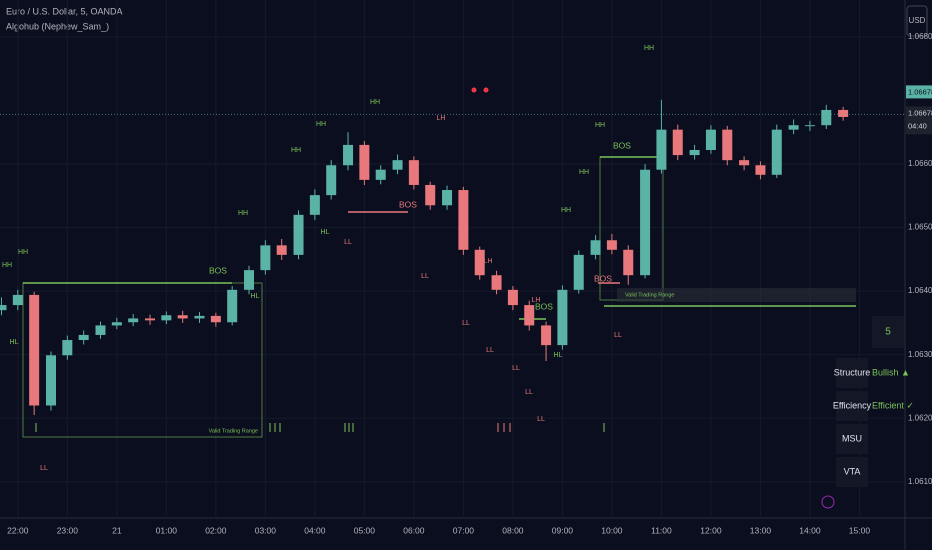 The height and width of the screenshot is (550, 932). What do you see at coordinates (920, 112) in the screenshot?
I see `price-tag-label: 1.06678` at bounding box center [920, 112].